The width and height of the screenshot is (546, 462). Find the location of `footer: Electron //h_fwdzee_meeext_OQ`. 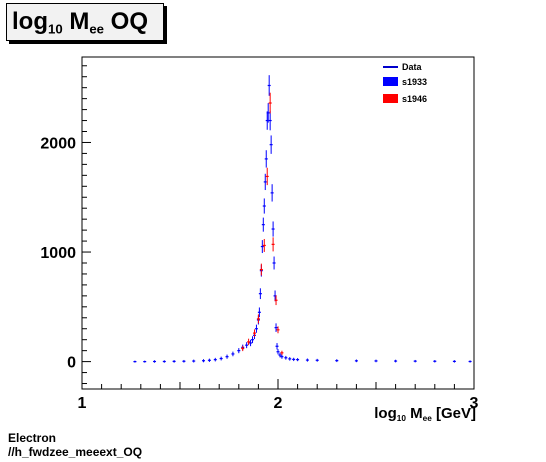

footer: Electron //h_fwdzee_meeext_OQ is located at coordinates (75, 445).